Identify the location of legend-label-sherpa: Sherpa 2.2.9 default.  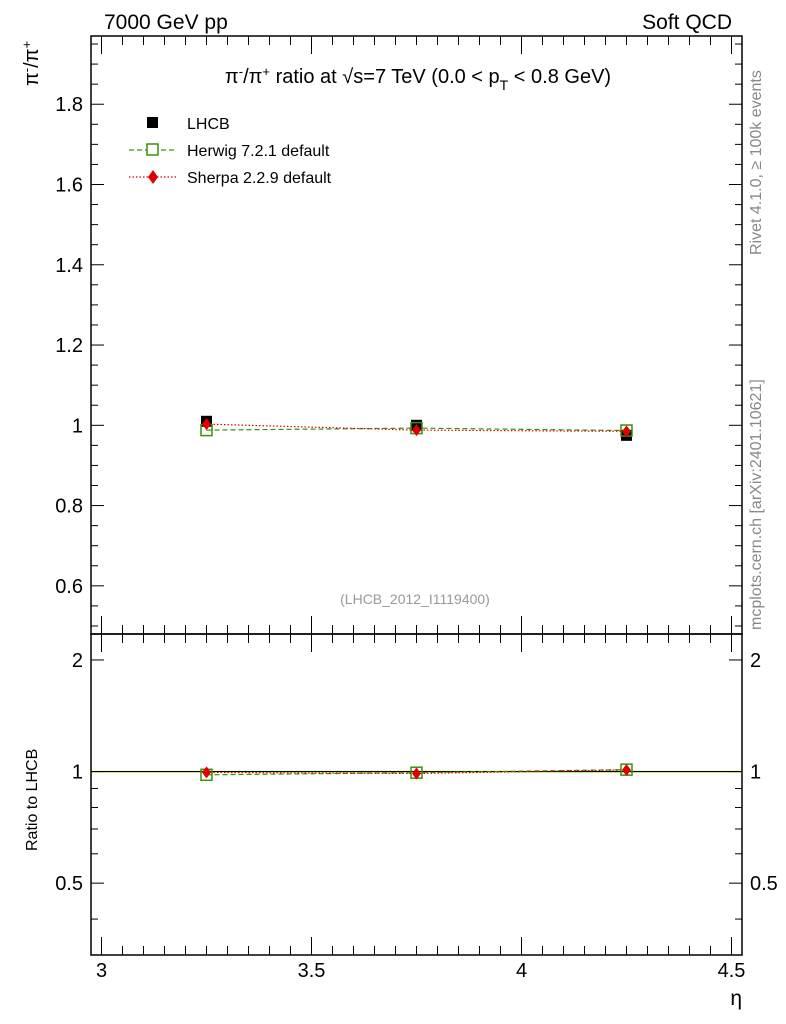
(259, 178).